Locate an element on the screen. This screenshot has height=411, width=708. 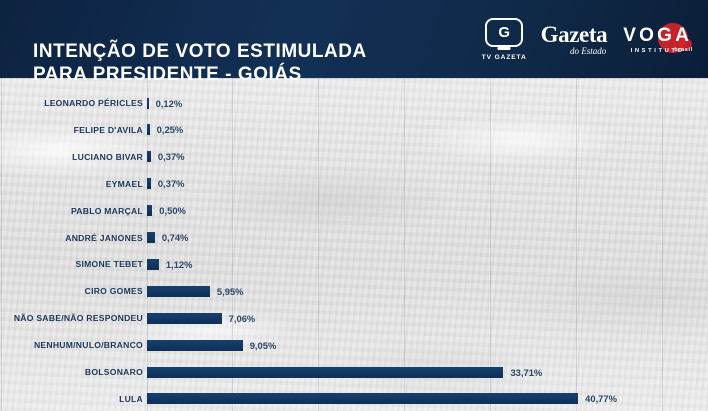
chart-row: LEONARDO PÉRICLES 0,12% is located at coordinates (354, 103).